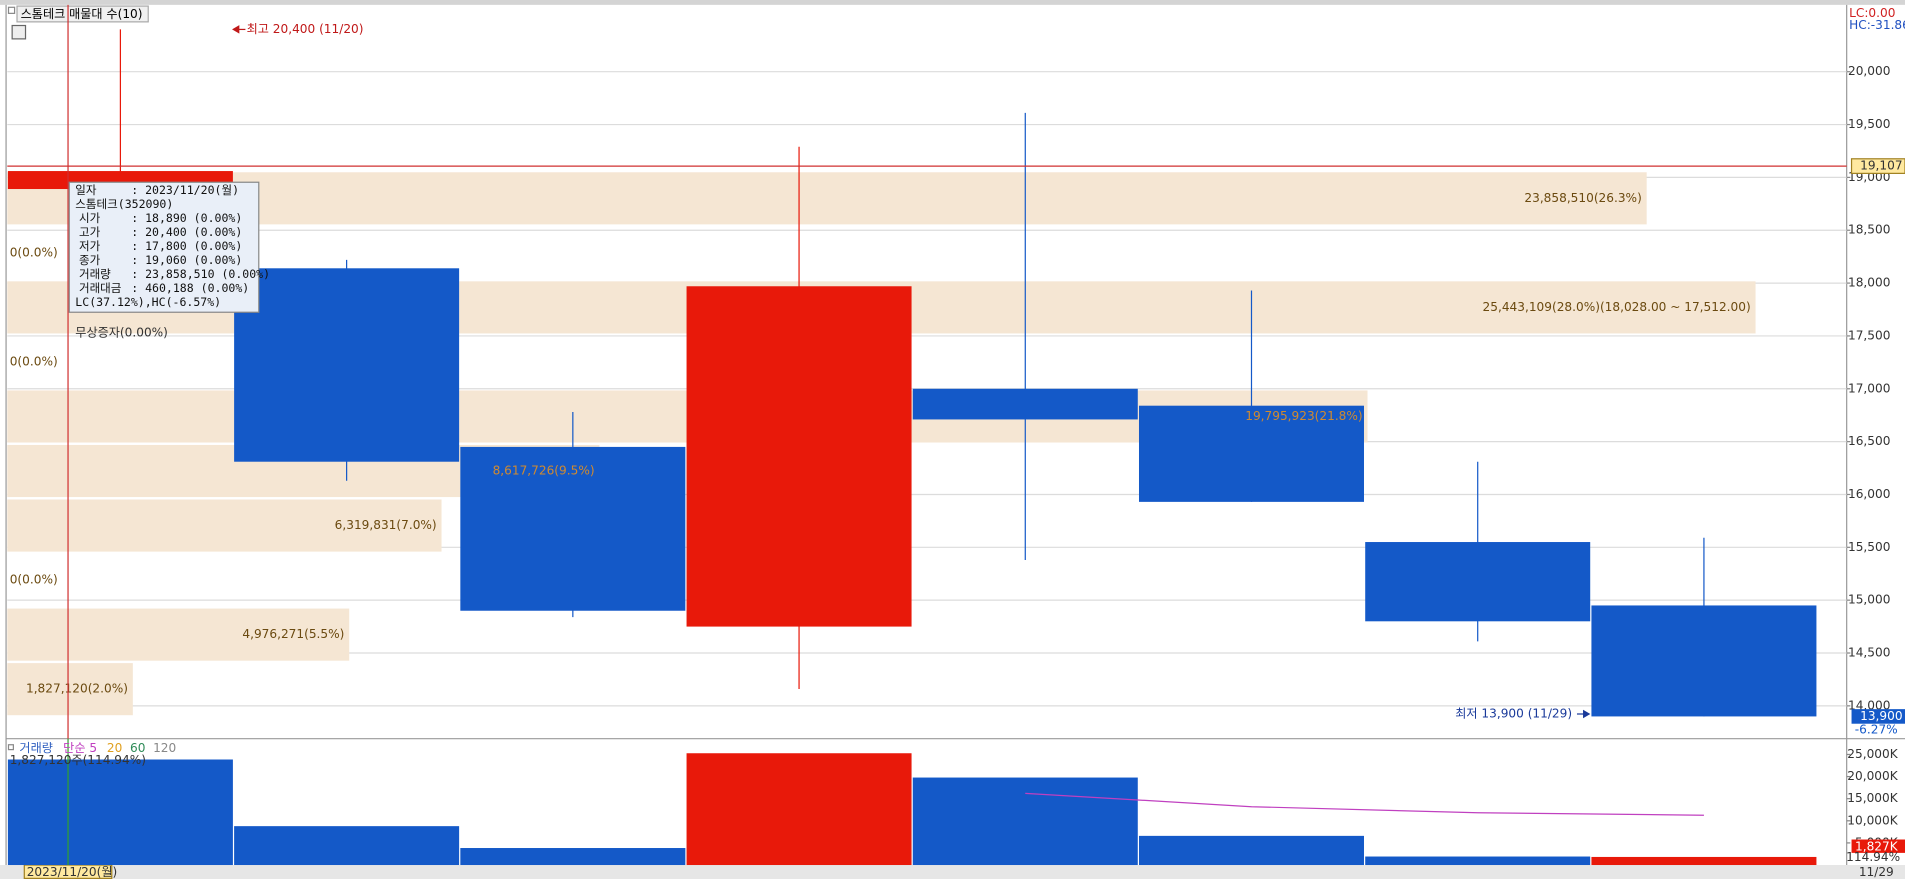 The height and width of the screenshot is (879, 1905). Describe the element at coordinates (124, 204) in the screenshot. I see `tooltip-key: 스톰테크(352090)` at that location.